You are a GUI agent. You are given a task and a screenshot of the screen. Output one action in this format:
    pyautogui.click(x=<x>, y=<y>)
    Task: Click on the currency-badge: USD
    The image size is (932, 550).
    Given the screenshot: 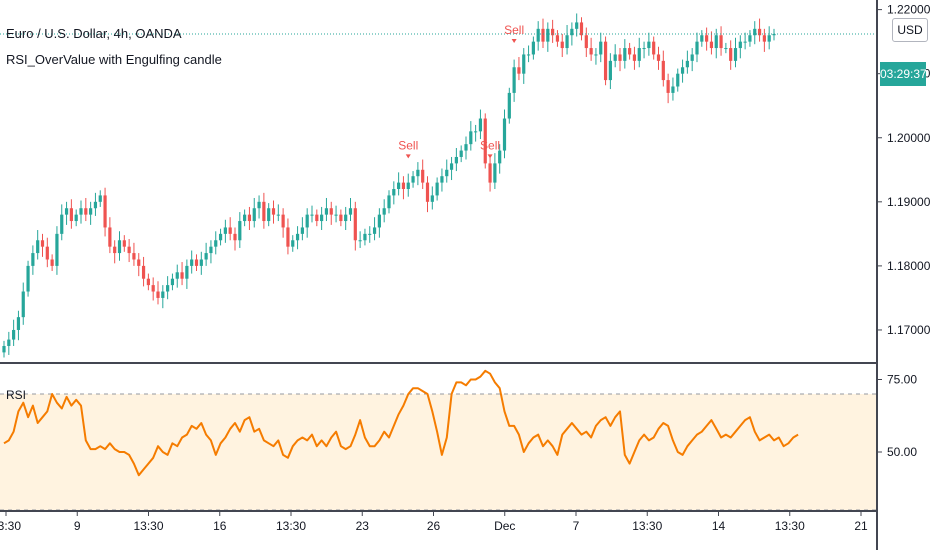 What is the action you would take?
    pyautogui.click(x=910, y=30)
    